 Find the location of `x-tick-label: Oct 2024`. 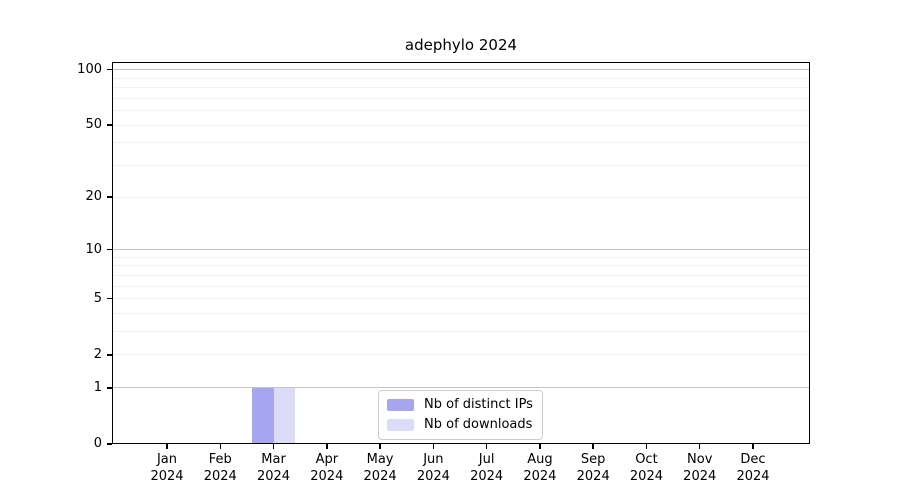

x-tick-label: Oct 2024 is located at coordinates (646, 468).